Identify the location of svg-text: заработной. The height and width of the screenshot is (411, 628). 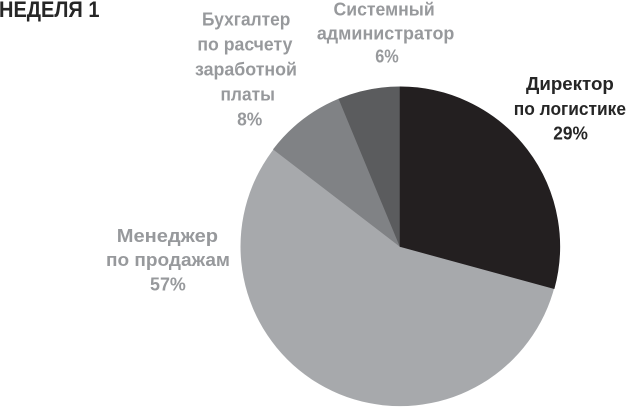
(246, 69).